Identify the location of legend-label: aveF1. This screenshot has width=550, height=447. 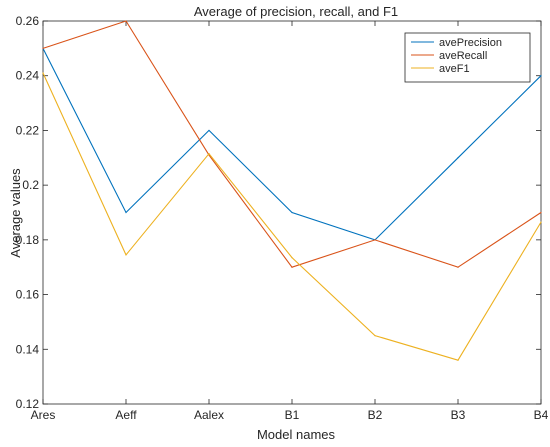
(454, 69).